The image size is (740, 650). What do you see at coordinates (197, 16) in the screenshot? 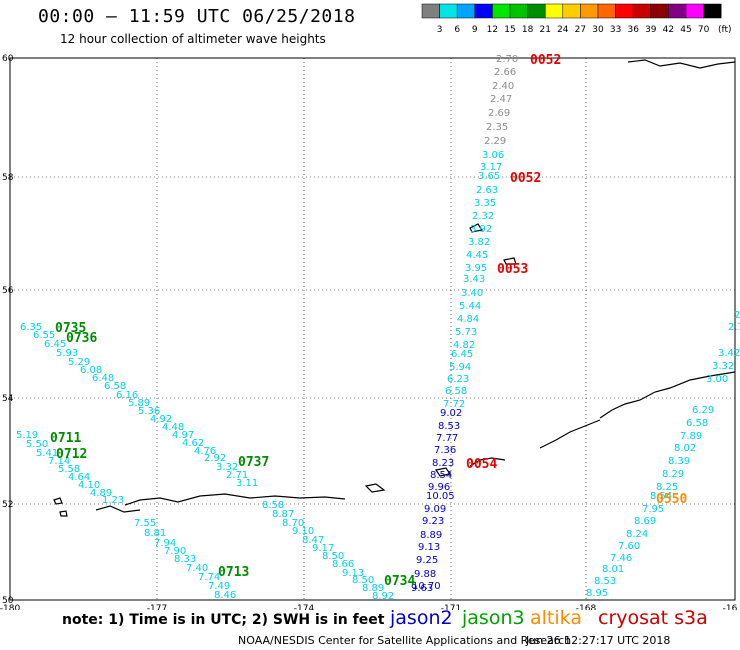
I see `map-title: 00:00 — 11:59 UTC 06/25/2018` at bounding box center [197, 16].